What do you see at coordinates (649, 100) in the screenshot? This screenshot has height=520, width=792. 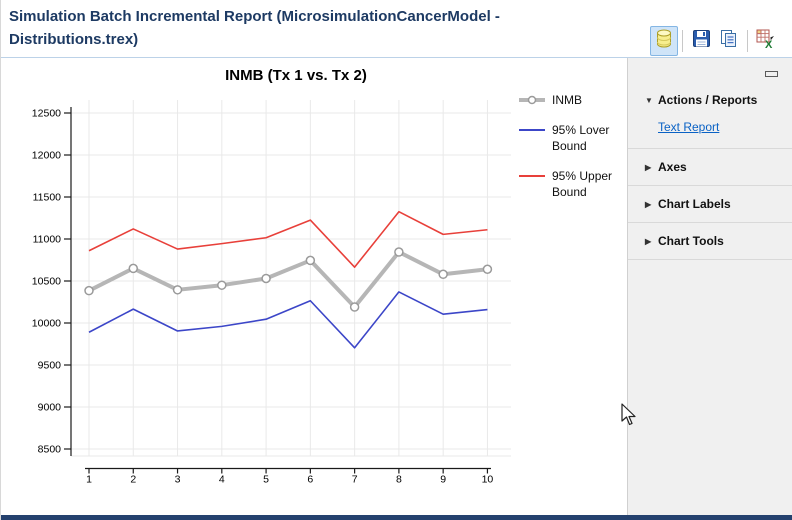 I see `chevron-down-icon: ▼` at bounding box center [649, 100].